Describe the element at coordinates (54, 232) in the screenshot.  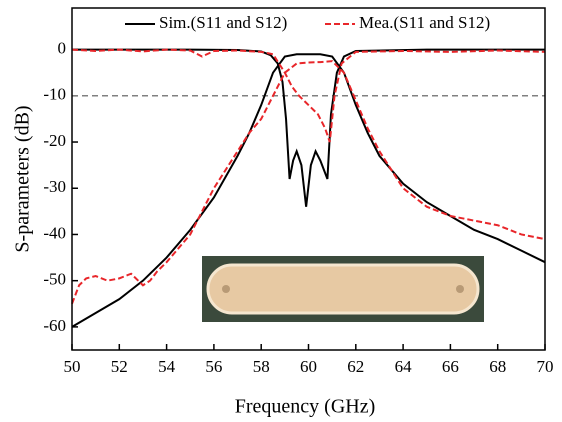
I see `y-tick-label: -40` at that location.